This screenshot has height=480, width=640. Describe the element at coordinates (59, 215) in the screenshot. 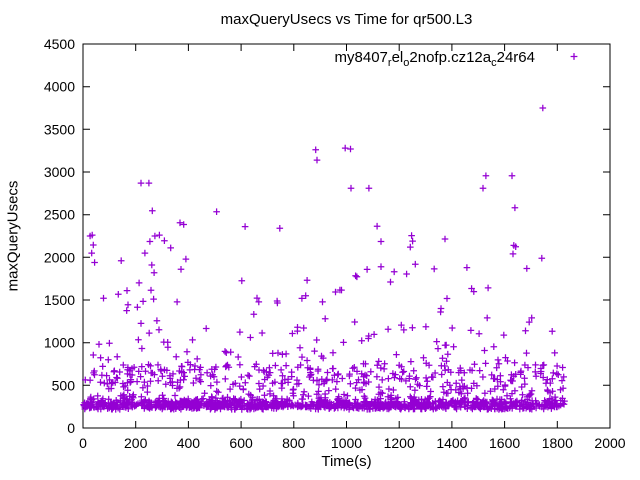

I see `y-tick-label: 2500` at that location.